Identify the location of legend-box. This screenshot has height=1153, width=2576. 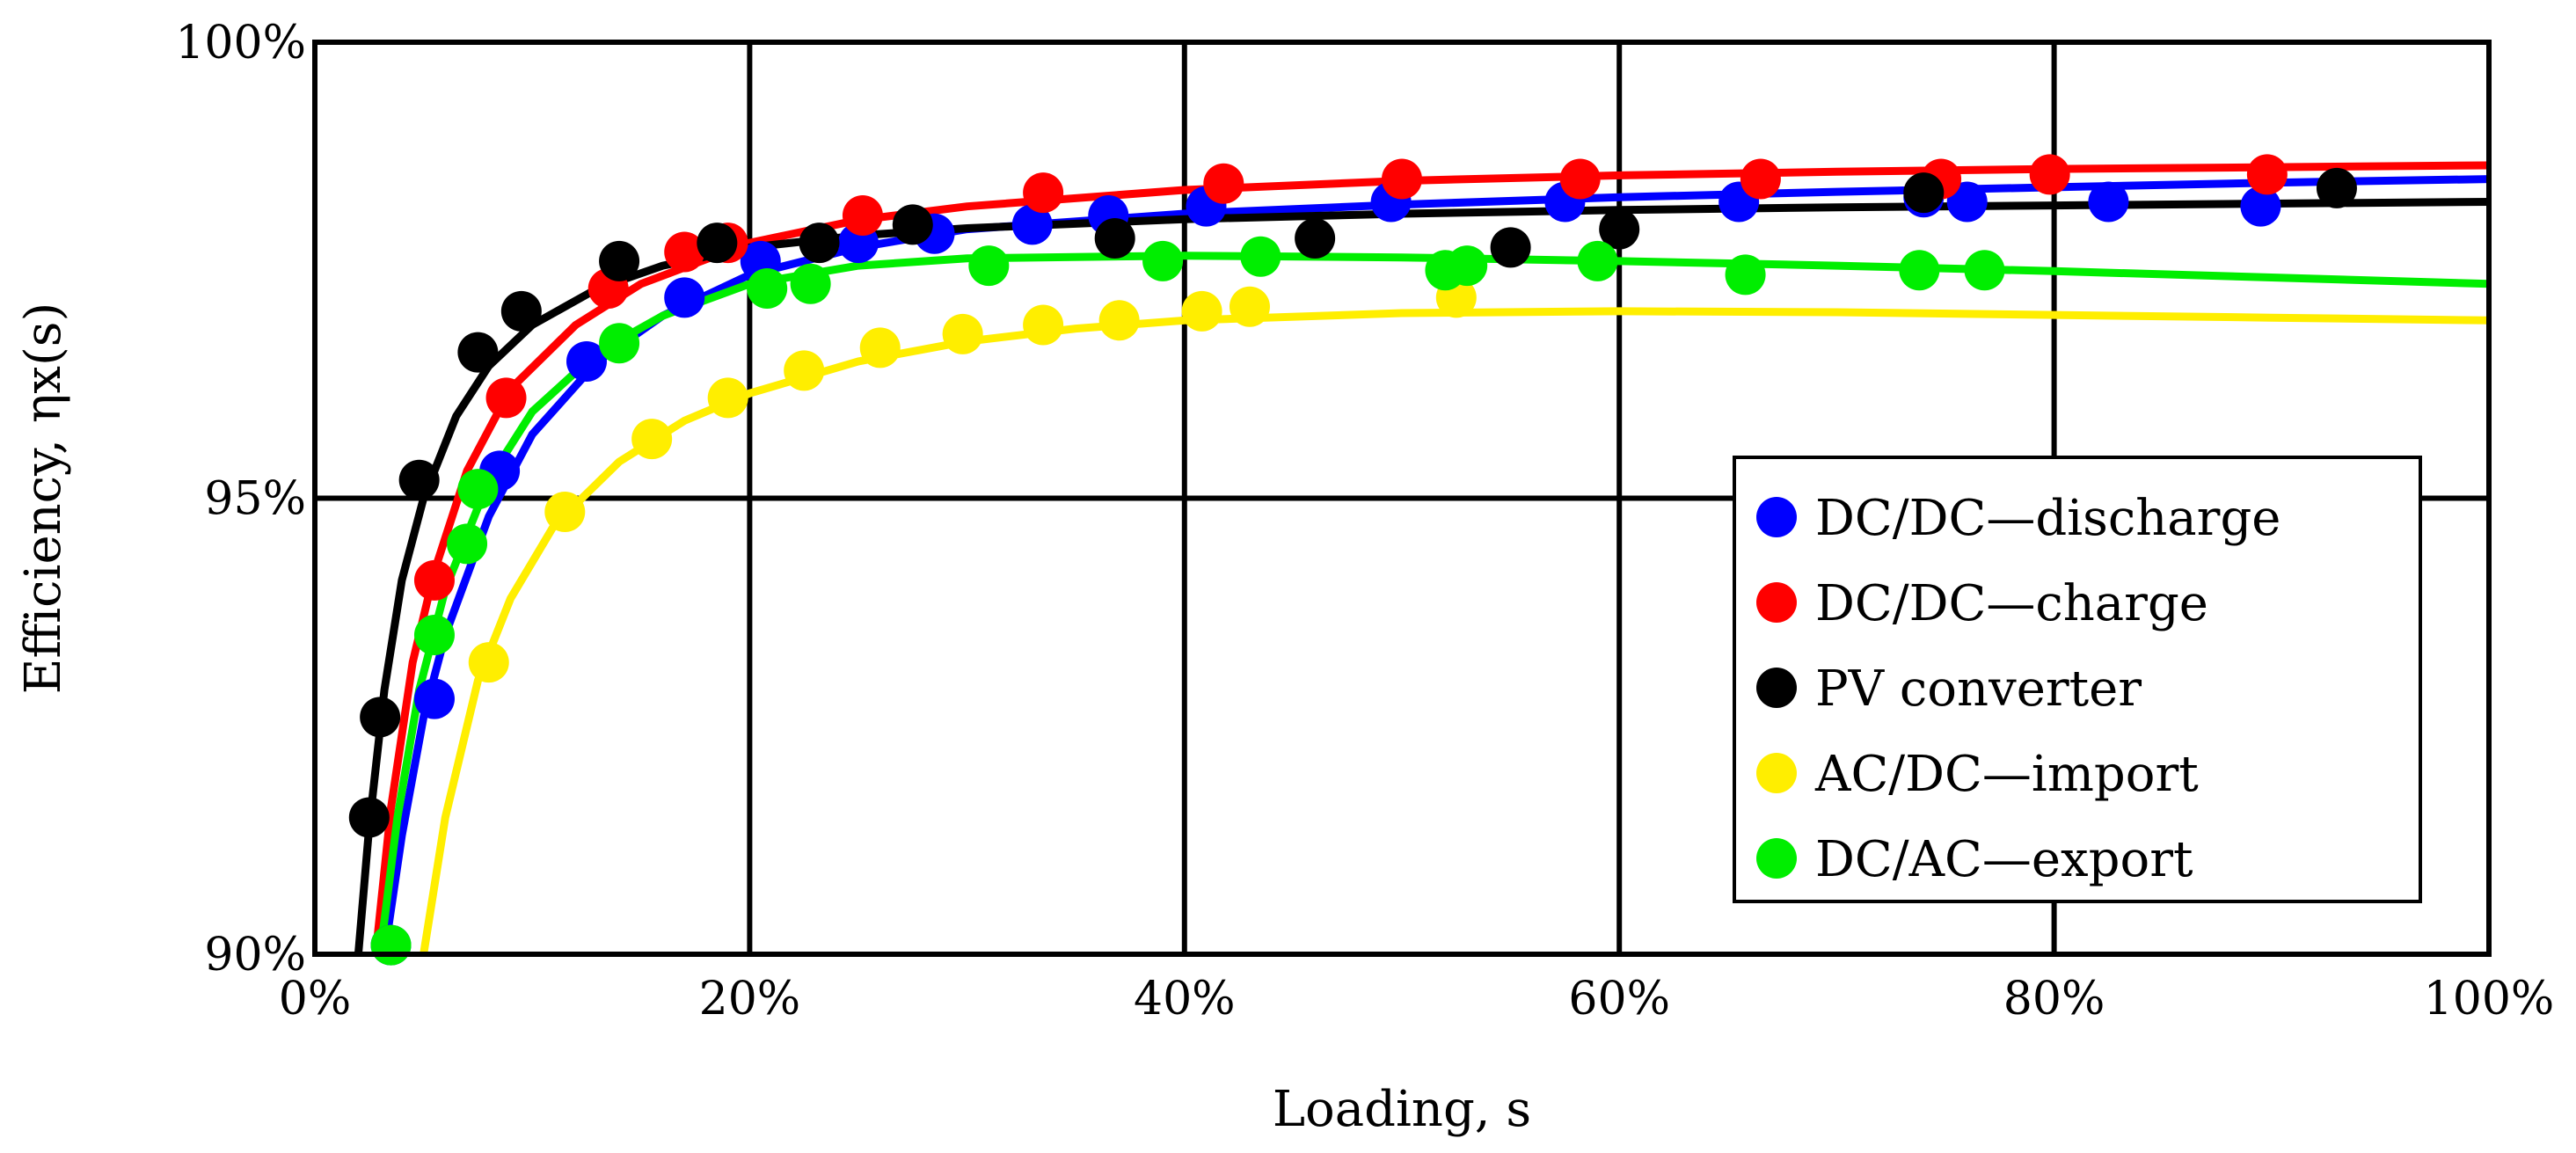
(2077, 679).